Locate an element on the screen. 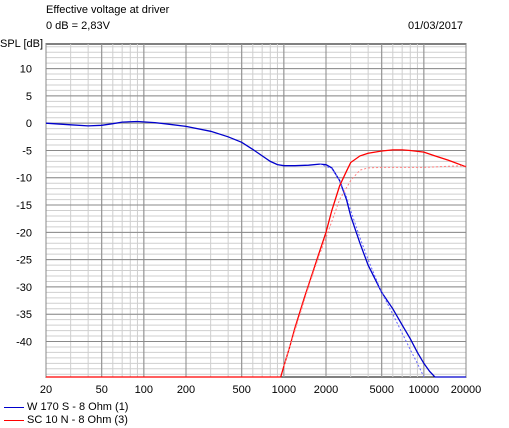 Image resolution: width=509 pixels, height=428 pixels. y-tick-label: 10 is located at coordinates (26, 70).